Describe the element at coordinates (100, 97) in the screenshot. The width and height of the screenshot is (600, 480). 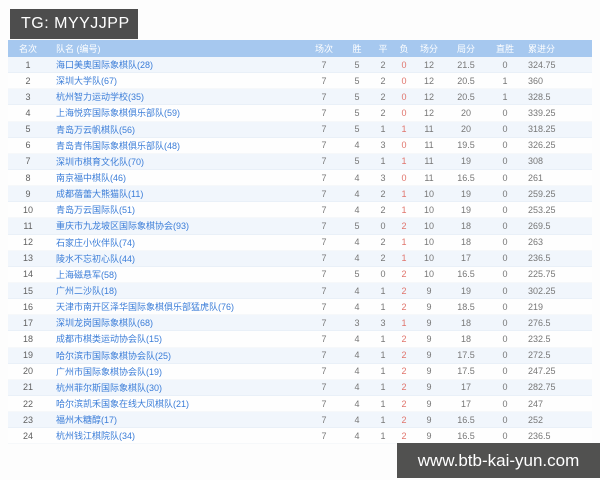
I see `team-link: 杭州智力运动学校(35)` at that location.